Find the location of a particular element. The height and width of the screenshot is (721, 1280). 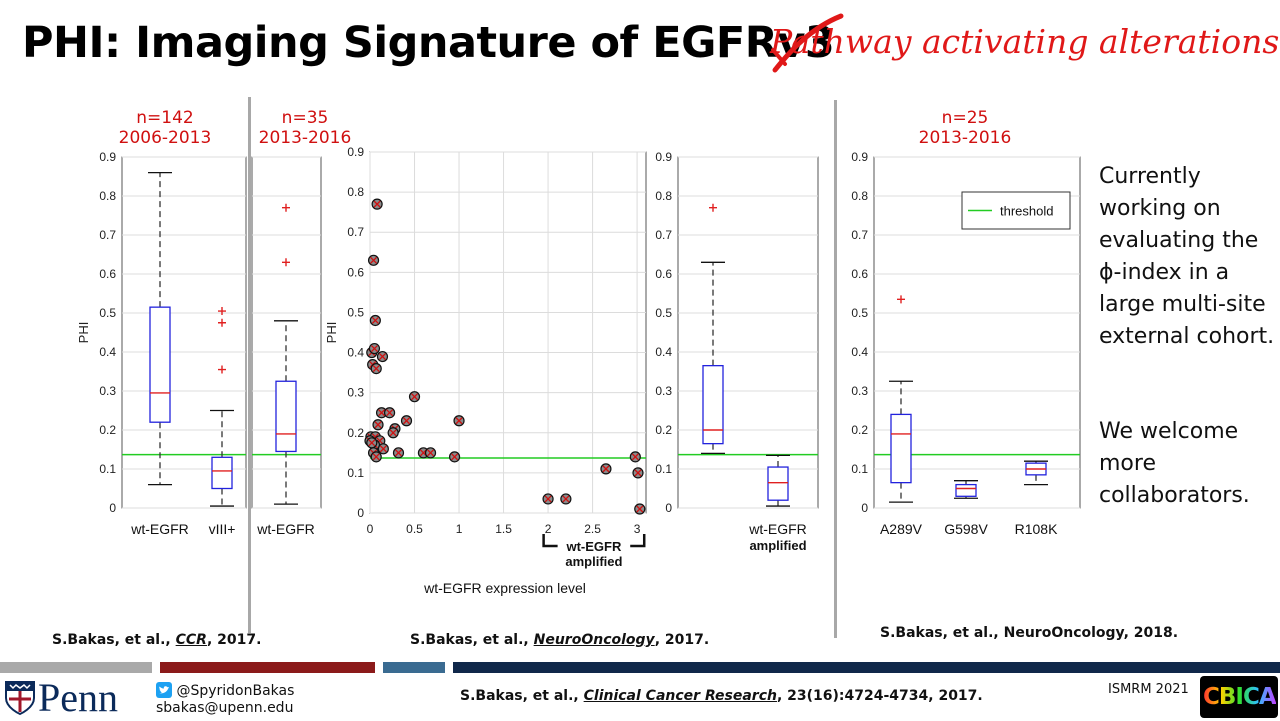

slide-title: PHI: Imaging Signature of EGFRv3 is located at coordinates (433, 43).